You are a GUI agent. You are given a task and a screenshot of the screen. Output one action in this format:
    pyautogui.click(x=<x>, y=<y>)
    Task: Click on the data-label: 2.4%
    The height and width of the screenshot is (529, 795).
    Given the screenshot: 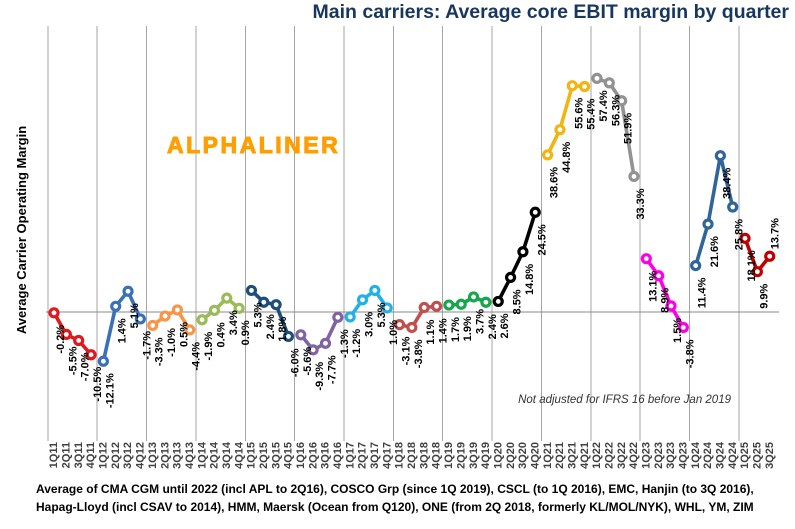 What is the action you would take?
    pyautogui.click(x=493, y=326)
    